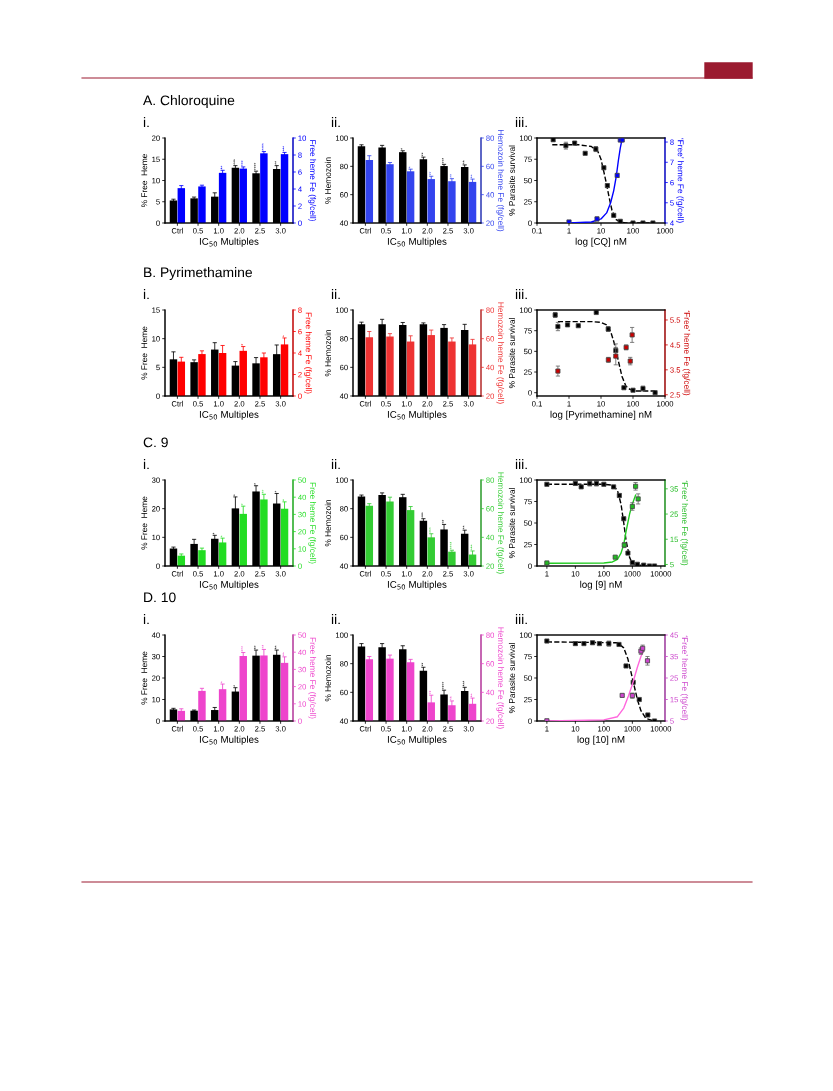  What do you see at coordinates (601, 415) in the screenshot?
I see `x-axis-title: log [Pyrimethamine] nM` at bounding box center [601, 415].